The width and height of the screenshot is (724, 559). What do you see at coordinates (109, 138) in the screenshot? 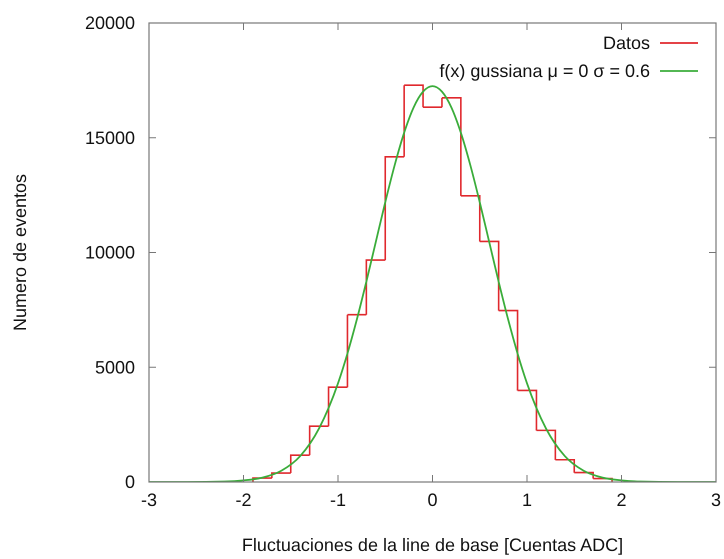
I see `y-tick-label: 15000` at bounding box center [109, 138].